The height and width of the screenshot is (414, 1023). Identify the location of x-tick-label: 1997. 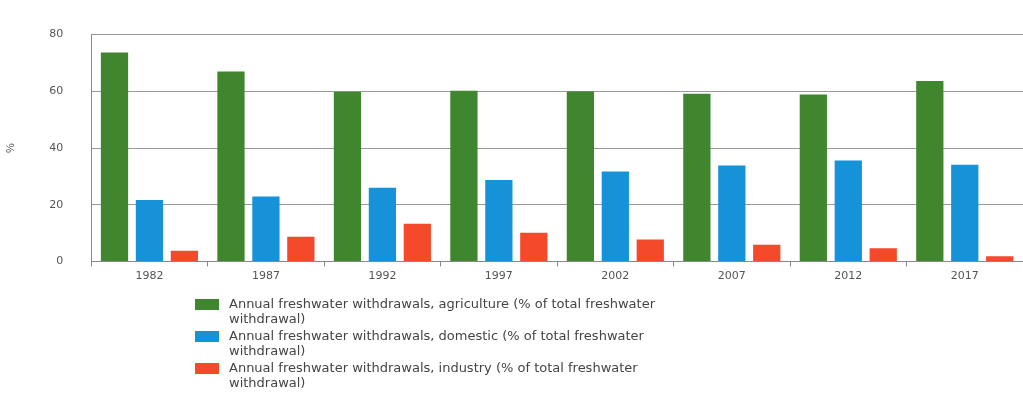
(498, 275).